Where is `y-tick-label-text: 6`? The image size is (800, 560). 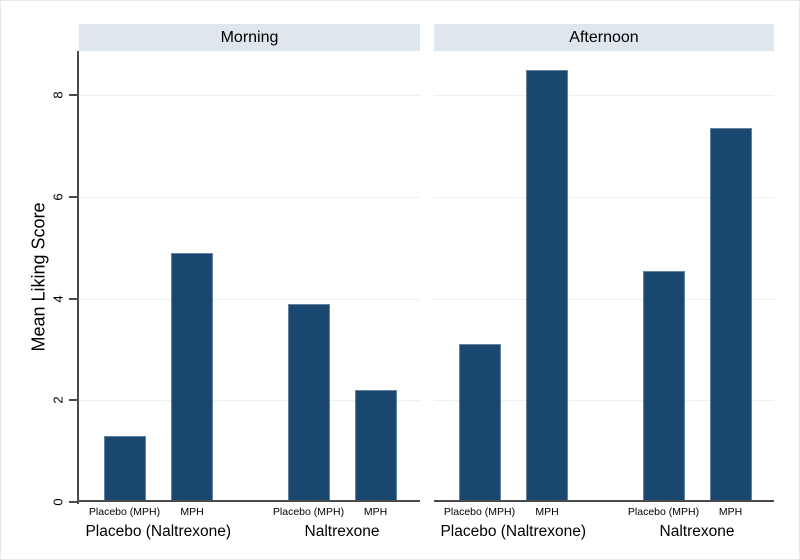
y-tick-label-text: 6 is located at coordinates (58, 197).